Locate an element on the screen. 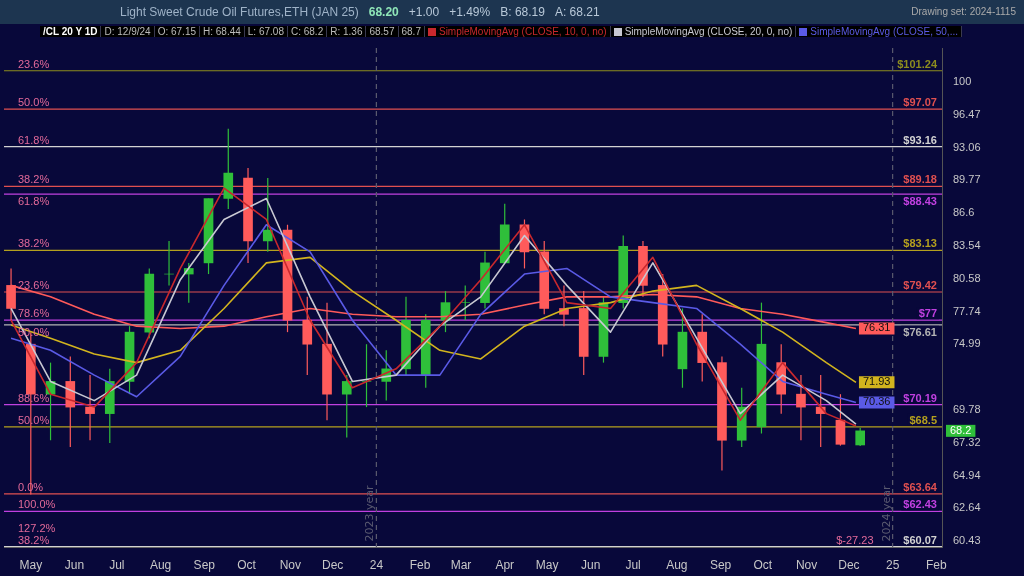 This screenshot has width=1024, height=576. x-tick-label: Mar is located at coordinates (461, 565).